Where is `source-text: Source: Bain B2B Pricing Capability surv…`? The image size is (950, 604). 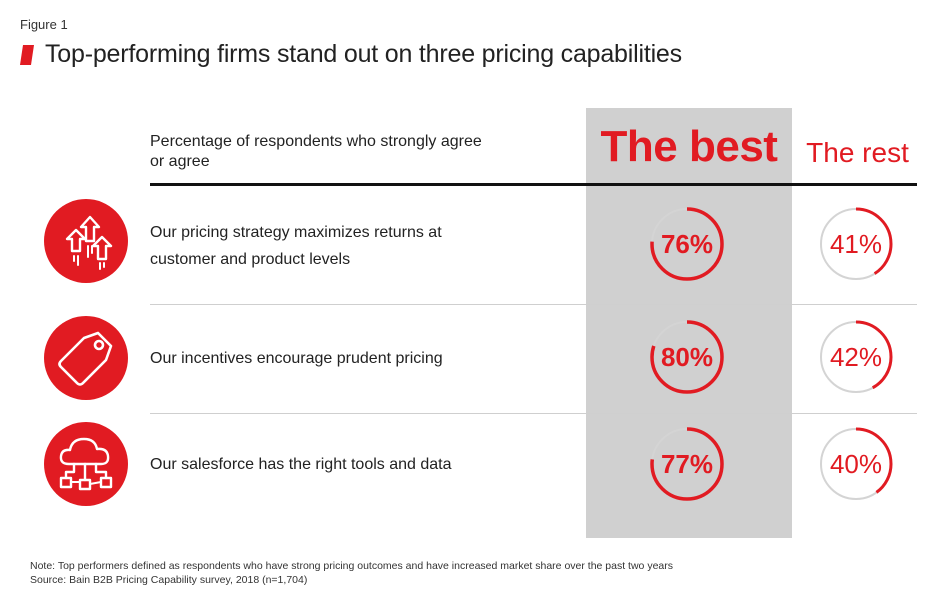
source-text: Source: Bain B2B Pricing Capability surv… is located at coordinates (169, 580).